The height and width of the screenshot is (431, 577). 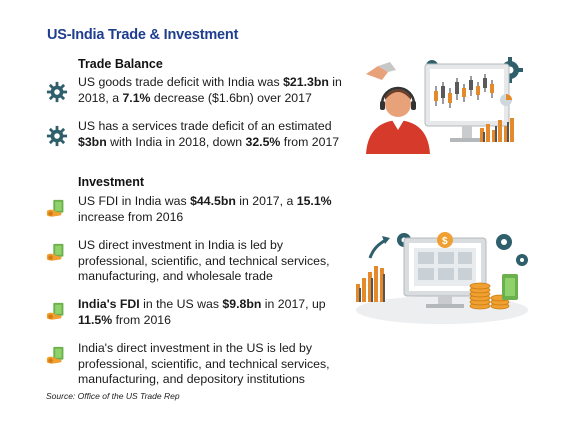 I want to click on coin-icon, so click(x=445, y=240).